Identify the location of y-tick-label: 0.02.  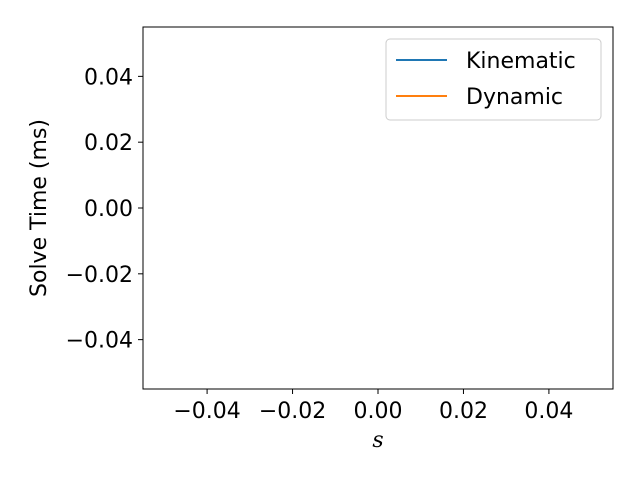
(108, 143).